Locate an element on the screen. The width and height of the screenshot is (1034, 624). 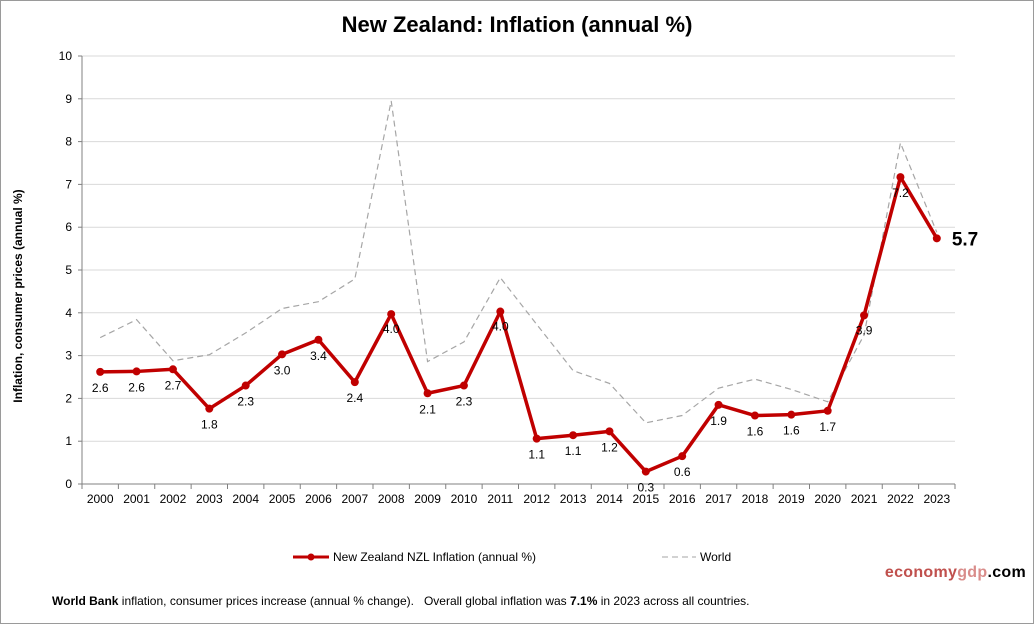
x-tick-label: 2012 is located at coordinates (536, 499).